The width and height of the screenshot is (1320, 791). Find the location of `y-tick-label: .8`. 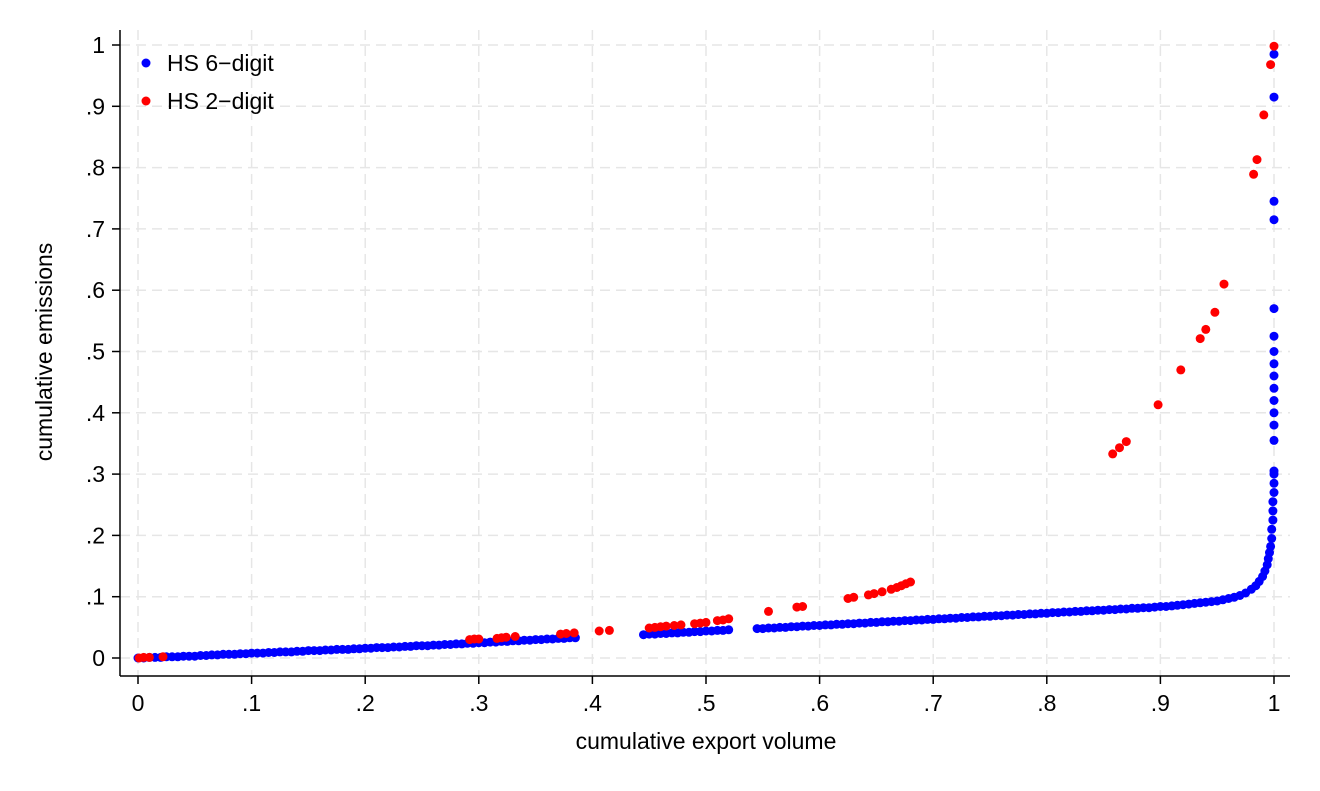

y-tick-label: .8 is located at coordinates (95, 168).